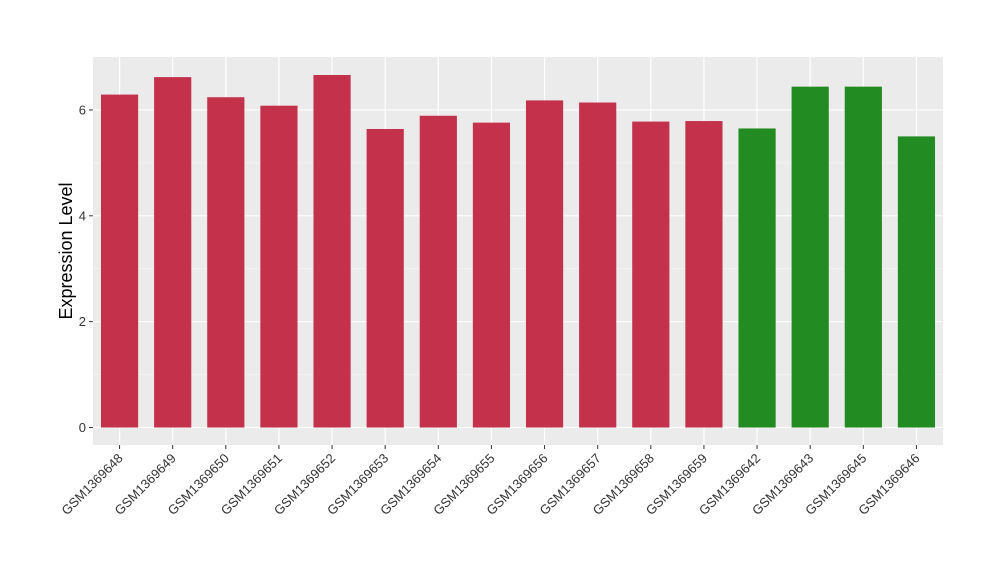 Image resolution: width=1000 pixels, height=580 pixels. What do you see at coordinates (82, 321) in the screenshot?
I see `y-tick-label: 2` at bounding box center [82, 321].